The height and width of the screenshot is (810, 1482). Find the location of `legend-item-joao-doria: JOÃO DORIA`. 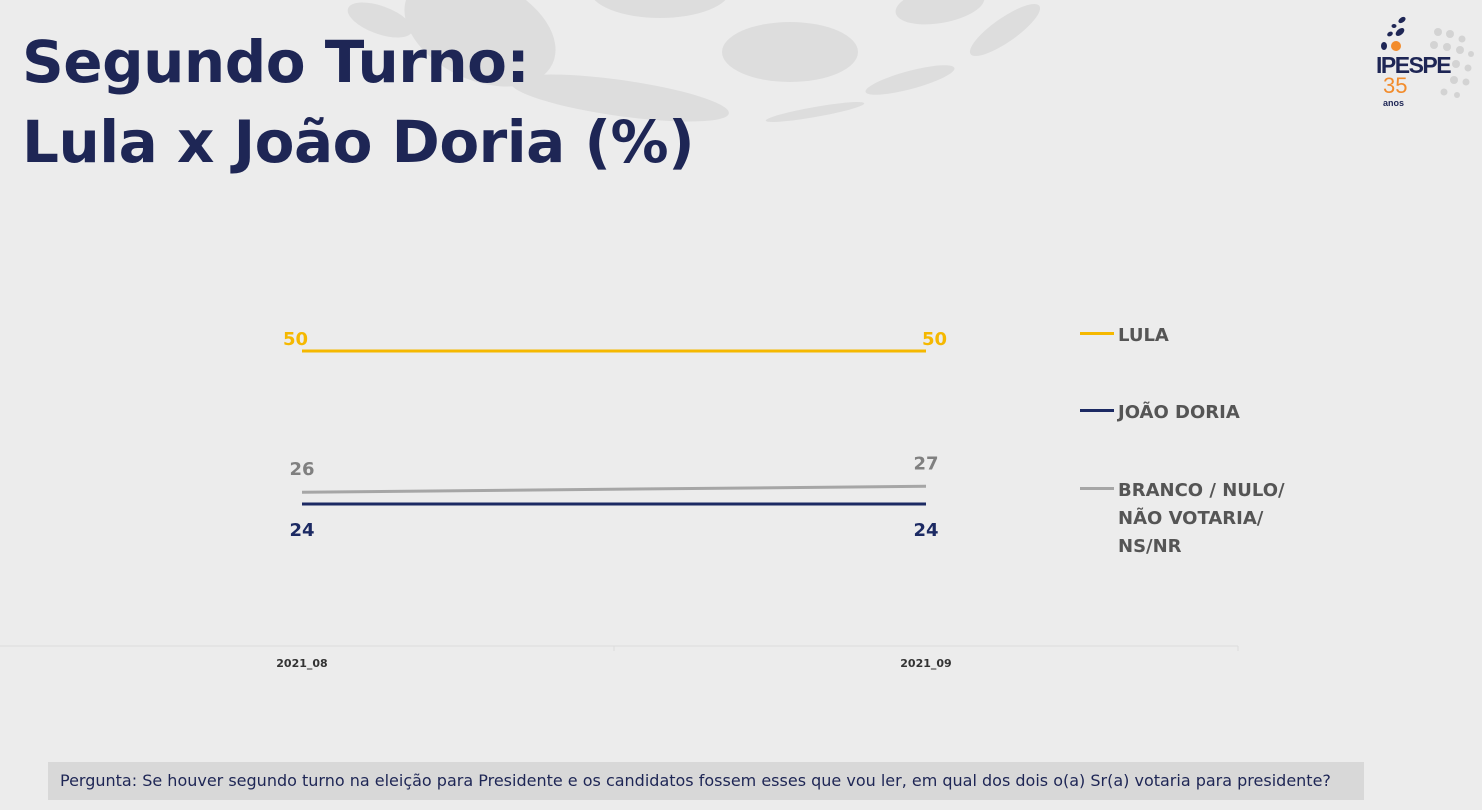

legend-item-joao-doria: JOÃO DORIA is located at coordinates (1189, 413).